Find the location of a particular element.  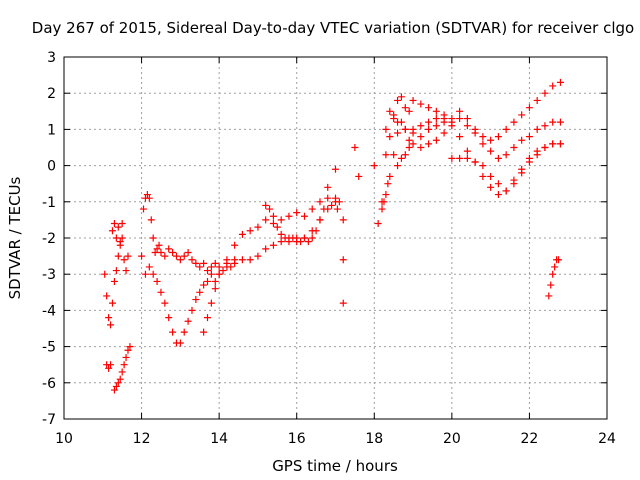

series-trace-m is located at coordinates (506, 167).